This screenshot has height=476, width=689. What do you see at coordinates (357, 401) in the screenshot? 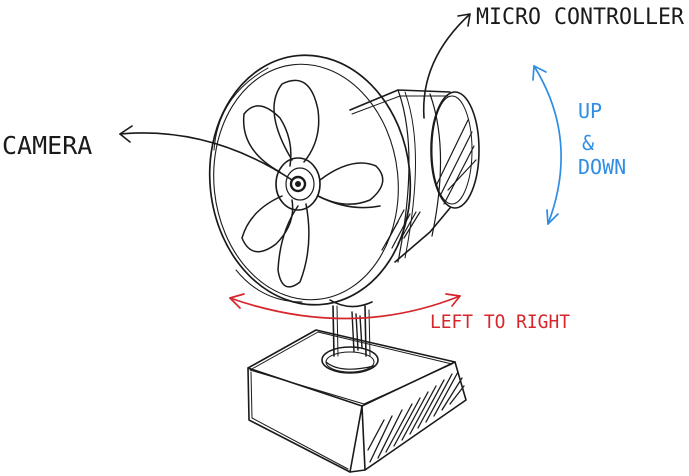
I see `base-box` at bounding box center [357, 401].